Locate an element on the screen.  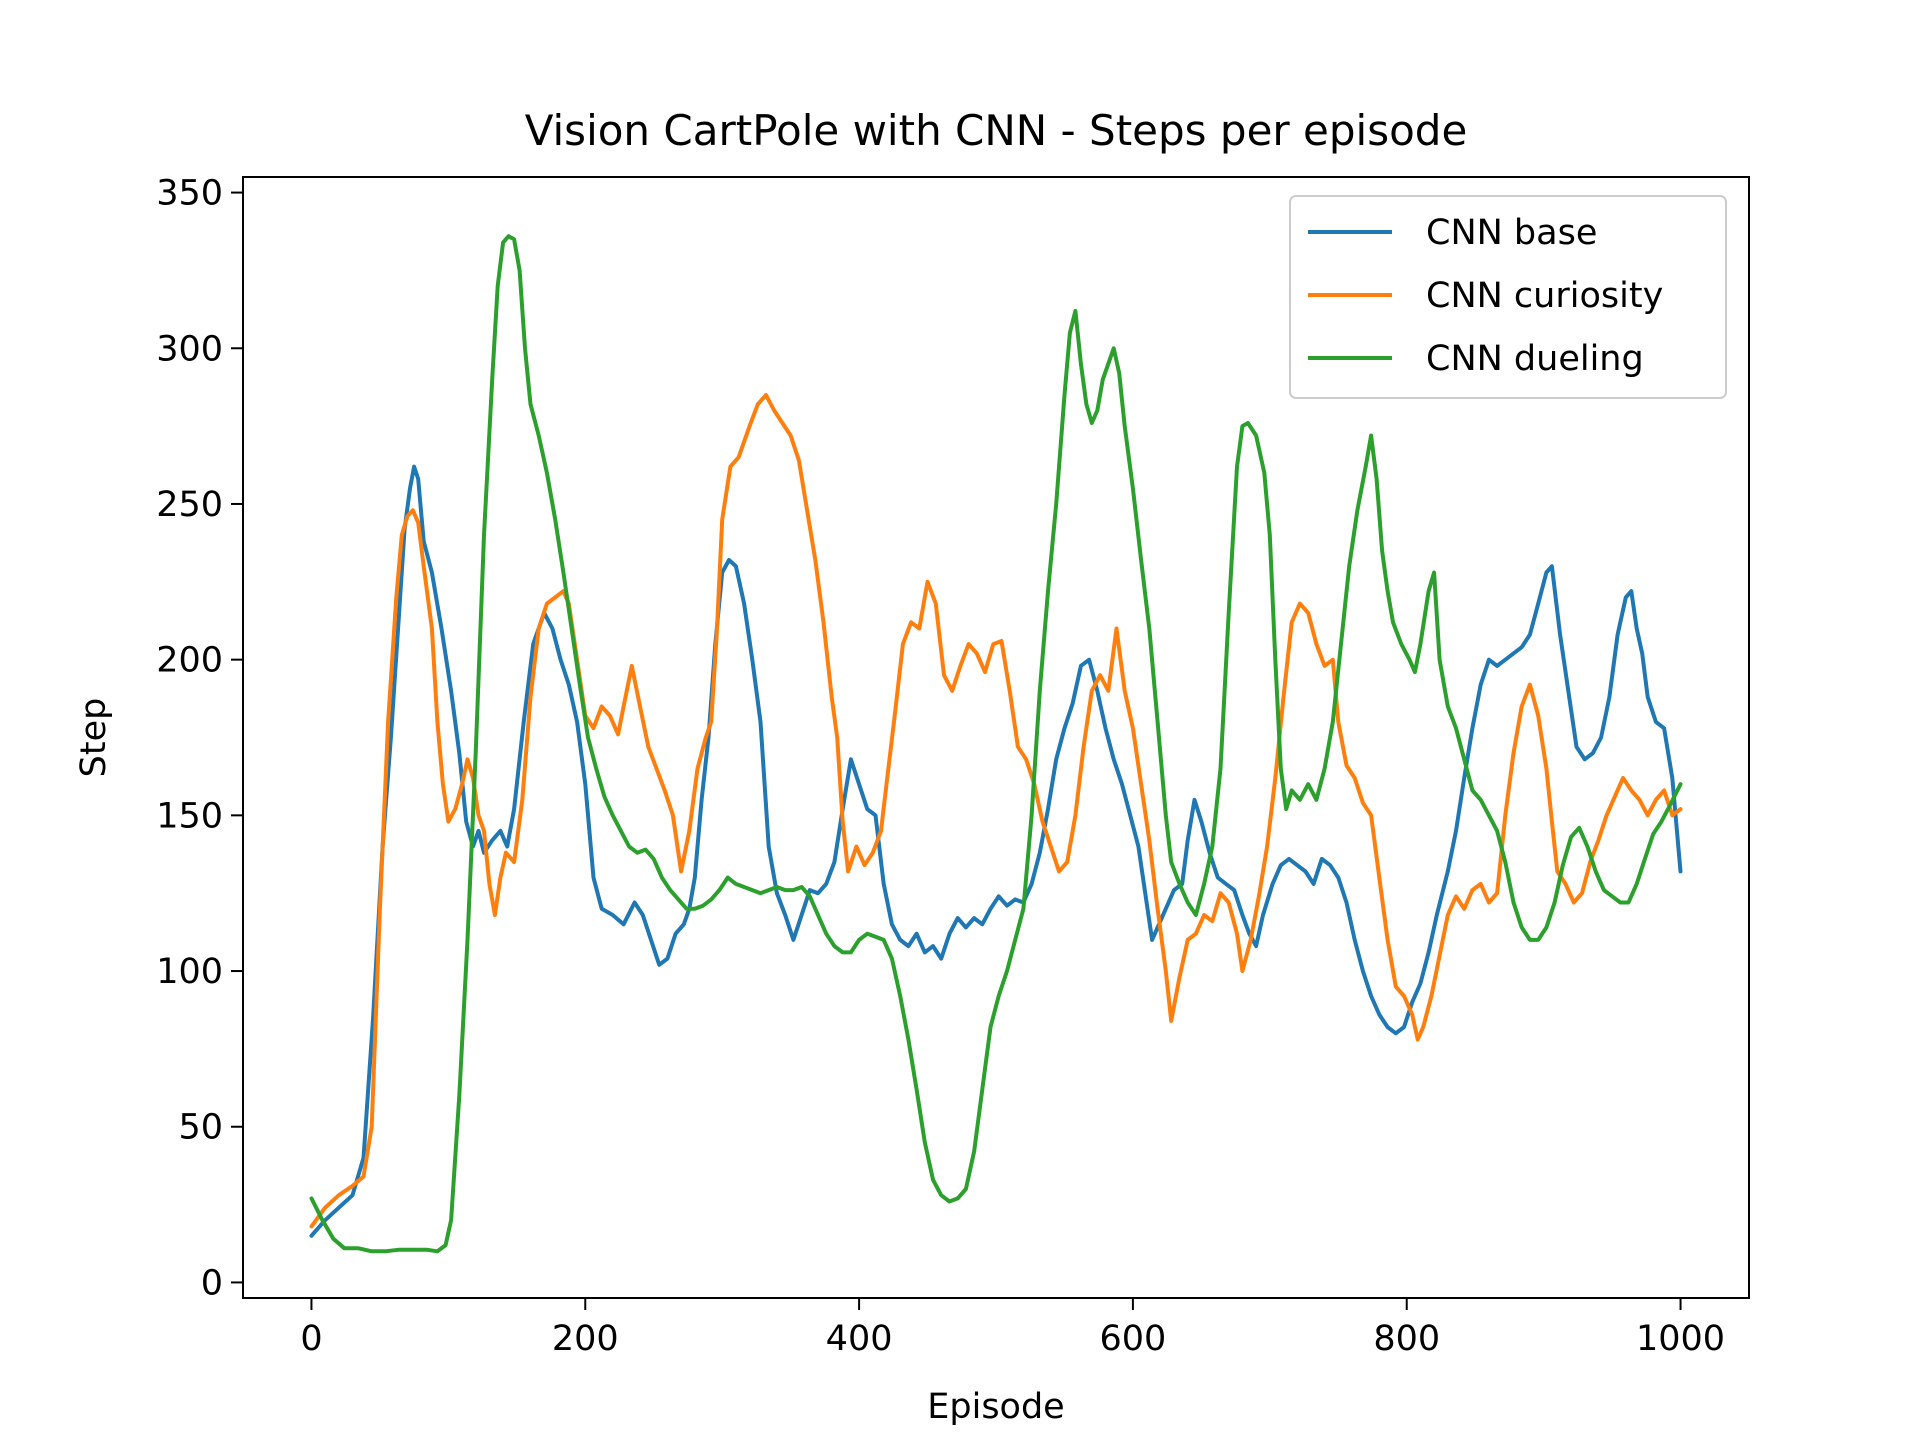
y-tick-label: 250 is located at coordinates (189, 505).